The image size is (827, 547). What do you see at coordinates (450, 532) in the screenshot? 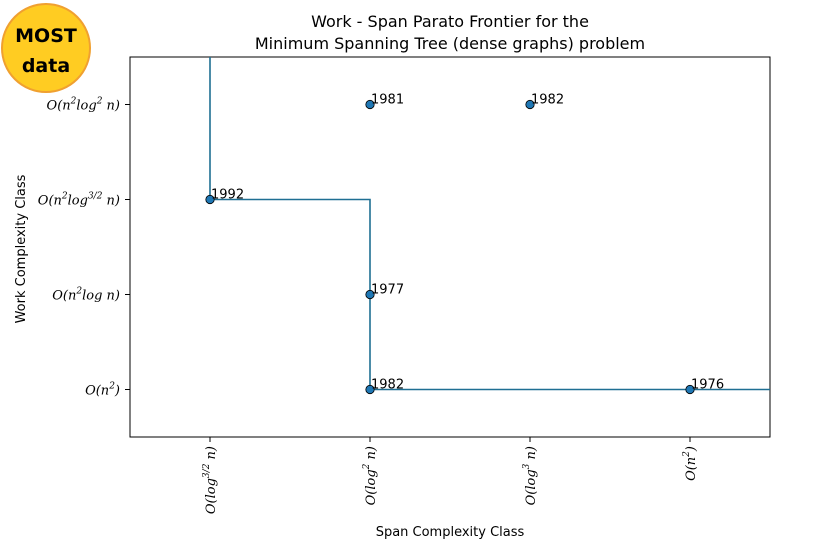
I see `x-axis-label: Span Complexity Class` at bounding box center [450, 532].